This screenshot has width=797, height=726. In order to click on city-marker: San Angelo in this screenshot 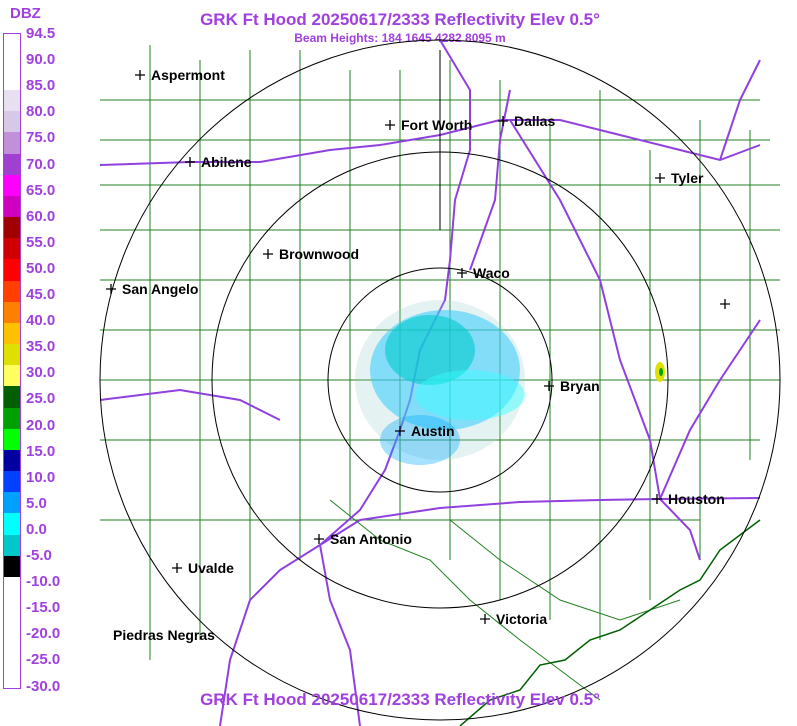, I will do `click(152, 289)`.